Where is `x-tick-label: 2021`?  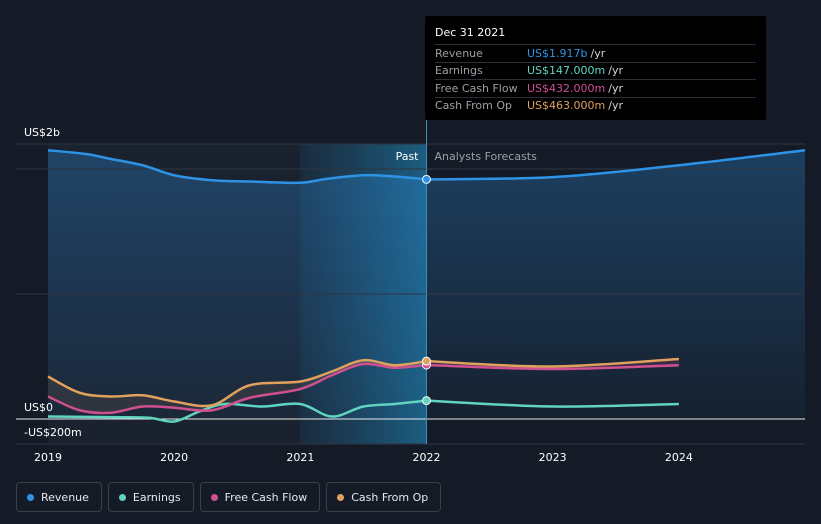 x-tick-label: 2021 is located at coordinates (300, 457).